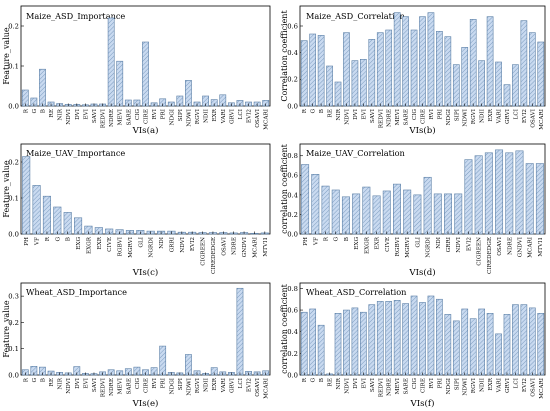 This screenshot has height=411, width=550. What do you see at coordinates (381, 387) in the screenshot?
I see `x-tick-label: REDVI` at bounding box center [381, 387].